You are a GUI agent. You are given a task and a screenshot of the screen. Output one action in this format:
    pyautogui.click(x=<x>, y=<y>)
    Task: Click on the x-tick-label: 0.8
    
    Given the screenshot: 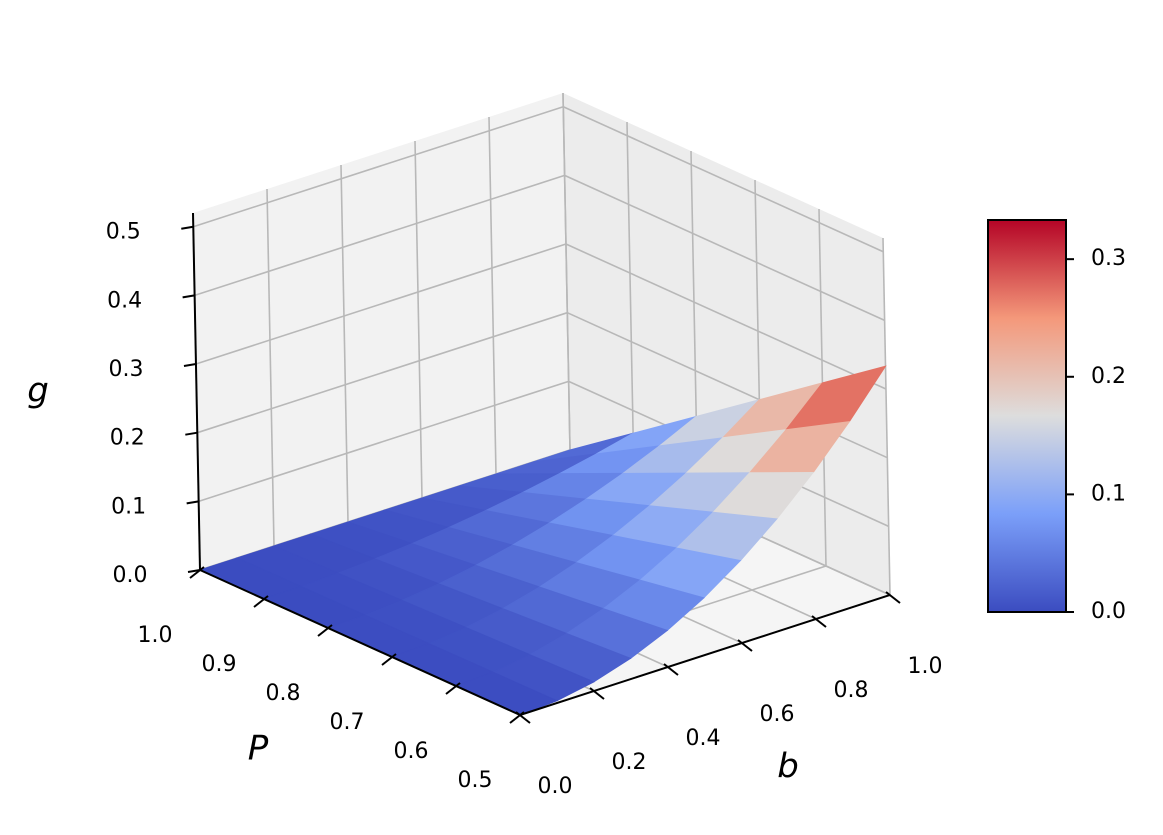 What is the action you would take?
    pyautogui.click(x=851, y=690)
    